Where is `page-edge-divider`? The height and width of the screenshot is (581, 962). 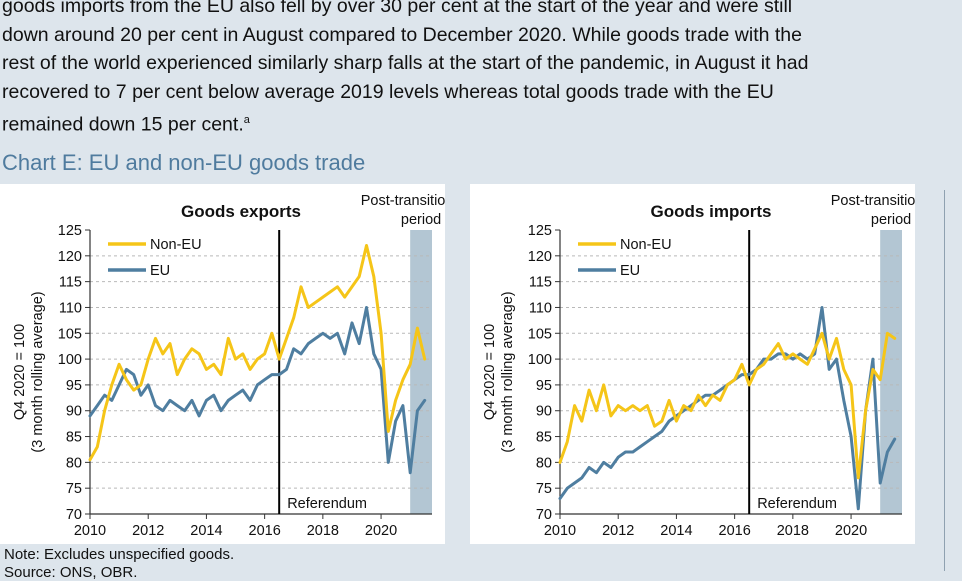
page-edge-divider is located at coordinates (944, 380).